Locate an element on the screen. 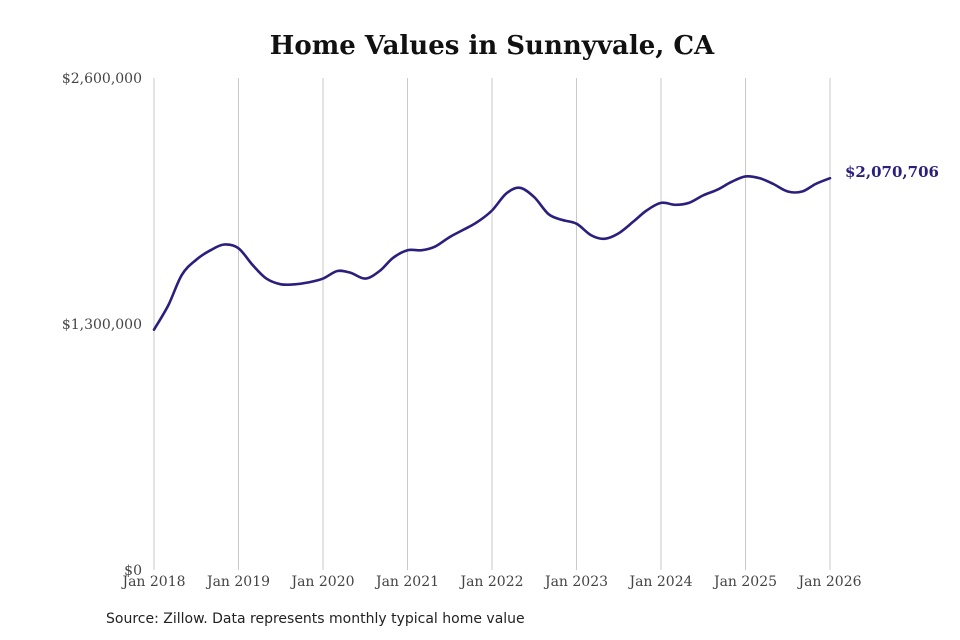  y-axis-ticks: $2,600,000 $1,300,000 $0 is located at coordinates (102, 325).